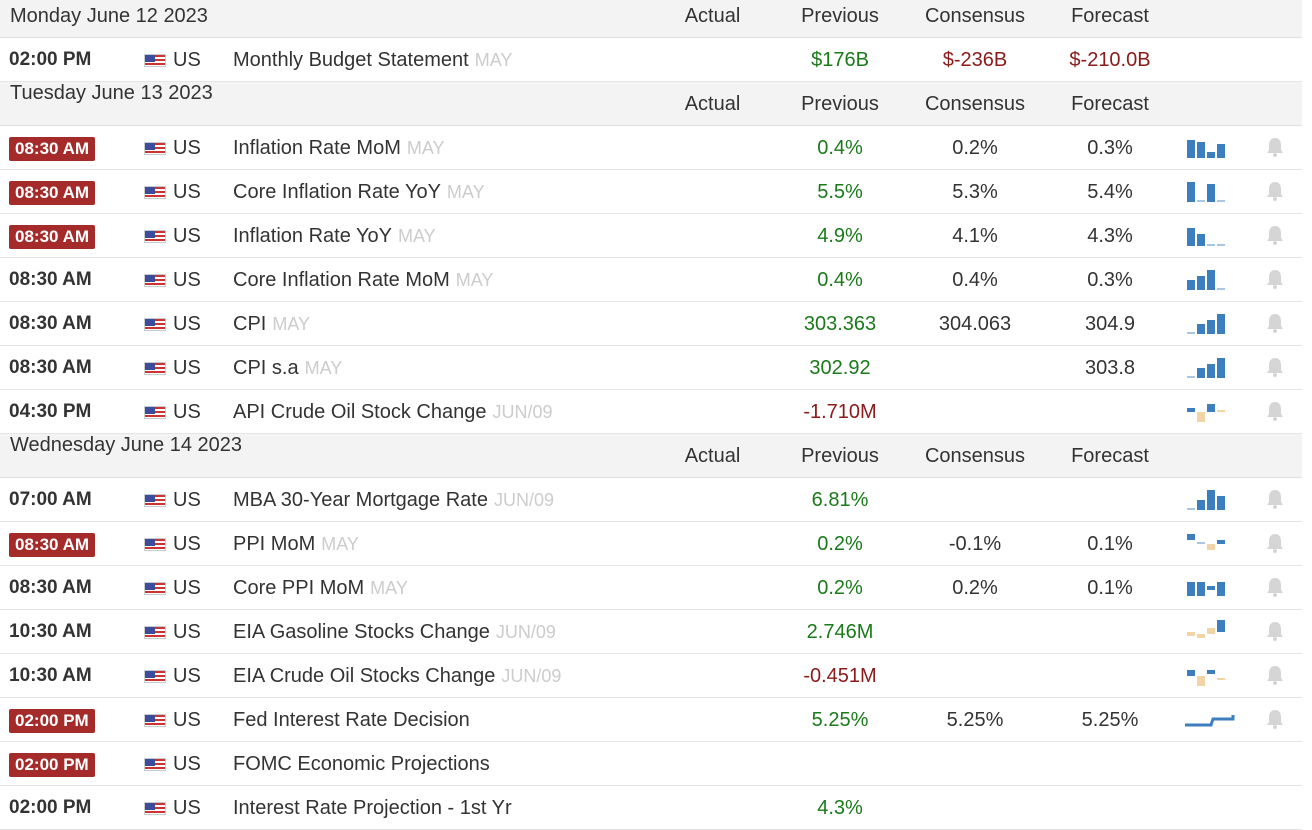  I want to click on event-name: Core Inflation Rate MoM MAY, so click(363, 280).